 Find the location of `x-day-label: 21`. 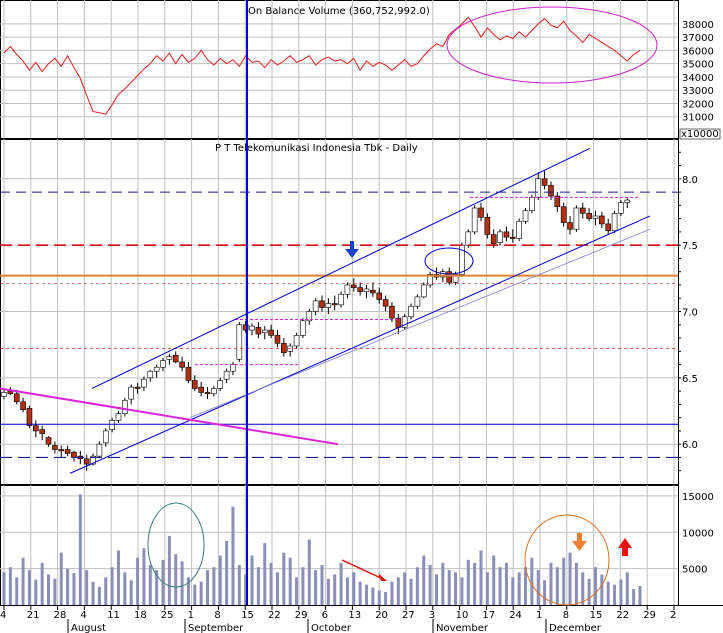

x-day-label: 21 is located at coordinates (33, 615).